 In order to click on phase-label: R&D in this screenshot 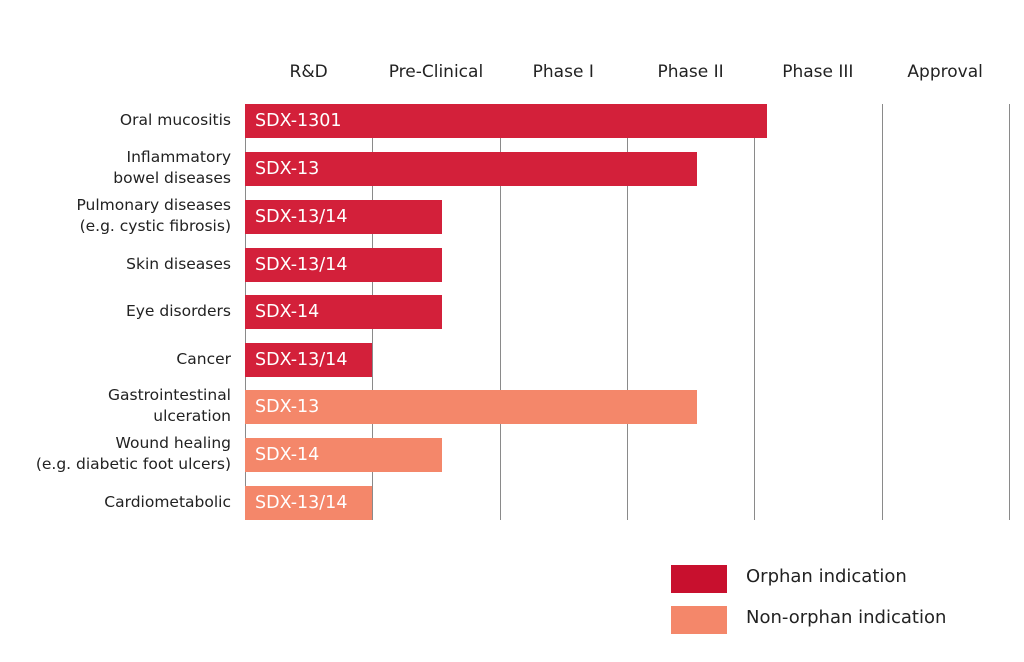, I will do `click(308, 72)`.